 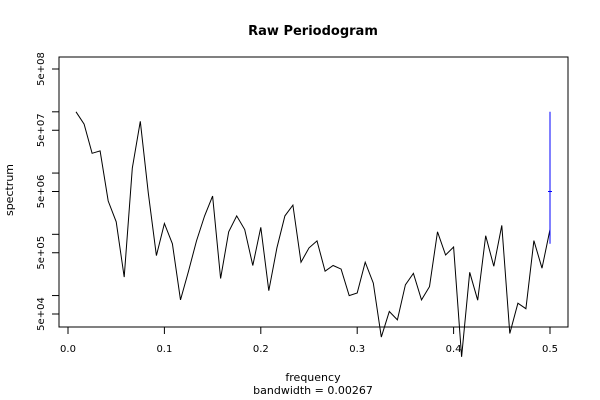 What do you see at coordinates (309, 340) in the screenshot?
I see `x-axis: 0.0 0.1 0.2 0.3 0.4 0.5` at bounding box center [309, 340].